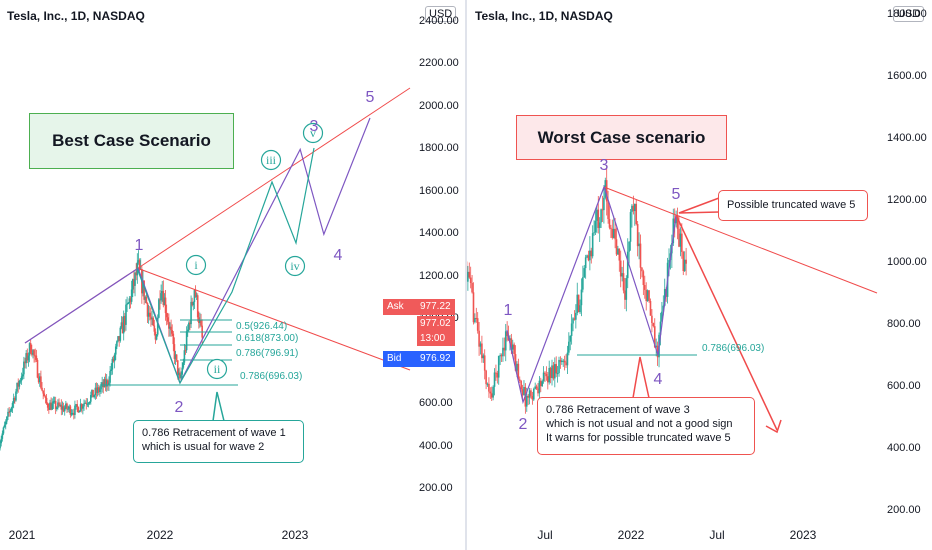 This screenshot has width=932, height=550. I want to click on callout-line-1: 0.786 Retracement of wave 1, so click(214, 433).